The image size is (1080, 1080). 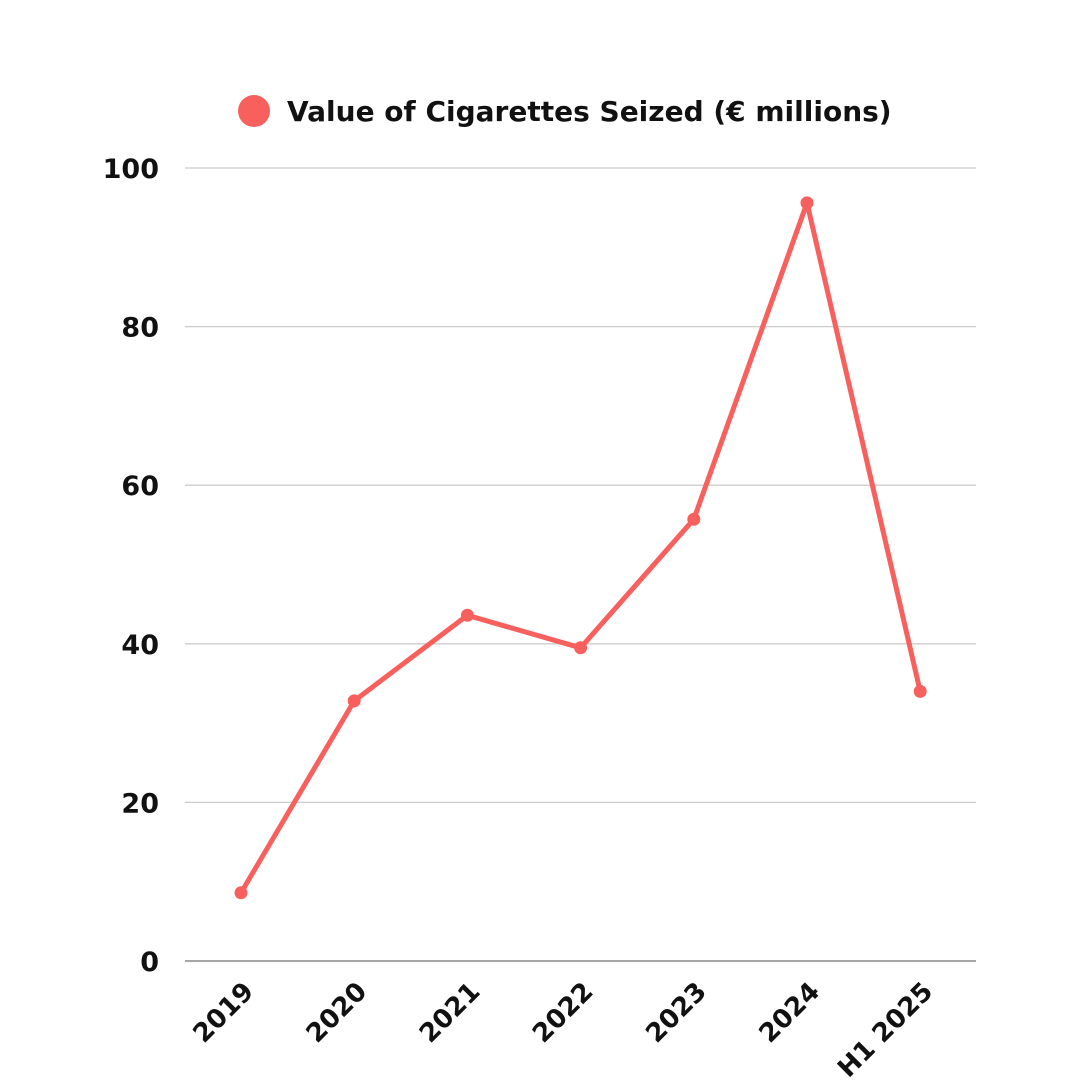 I want to click on x-axis: 2019 2020 2021 2022 2023 2024 H1 2025, so click(x=564, y=1028).